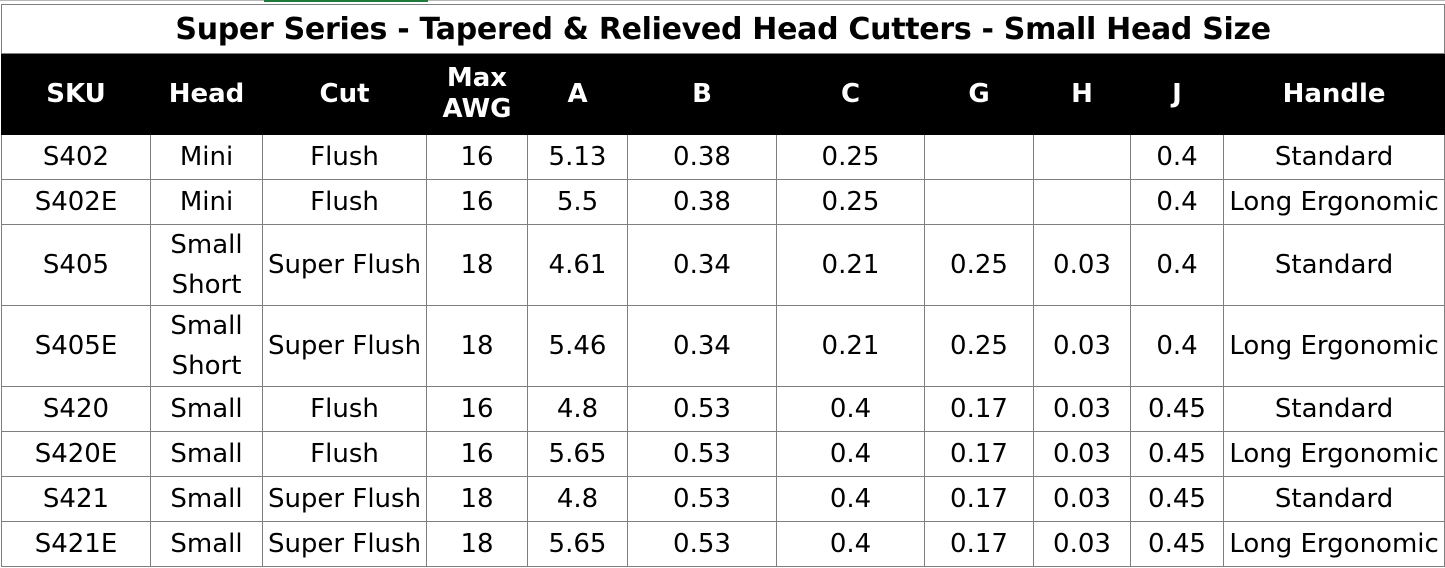  What do you see at coordinates (702, 94) in the screenshot?
I see `header-b: B` at bounding box center [702, 94].